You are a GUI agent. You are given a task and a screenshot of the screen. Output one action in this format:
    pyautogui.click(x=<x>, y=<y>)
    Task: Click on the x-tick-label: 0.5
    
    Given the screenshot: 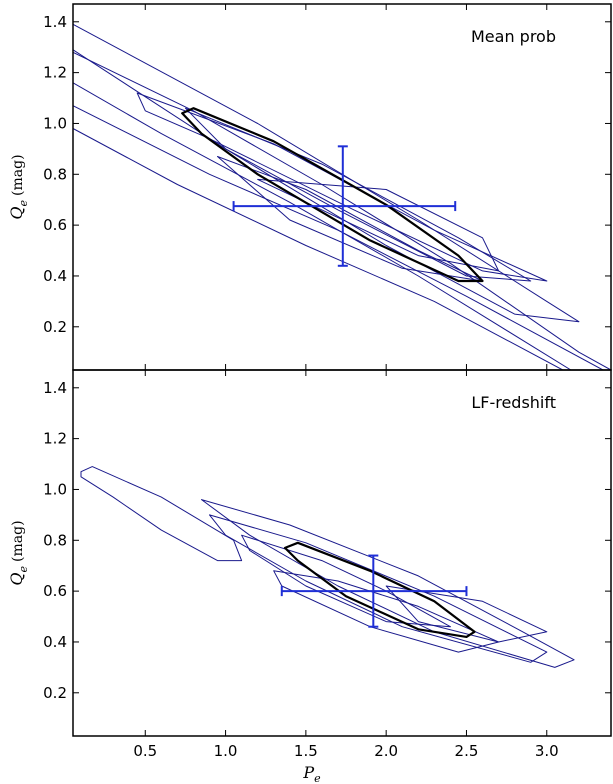 What is the action you would take?
    pyautogui.click(x=145, y=751)
    